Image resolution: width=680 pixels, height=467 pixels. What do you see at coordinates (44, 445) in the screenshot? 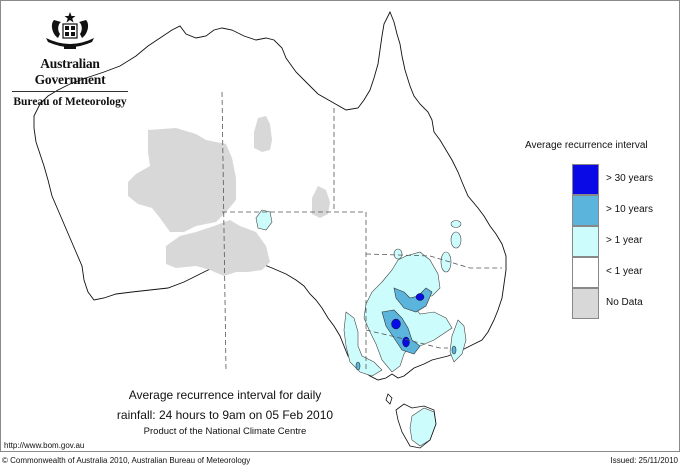
I see `website-link: http://www.bom.gov.au` at bounding box center [44, 445].